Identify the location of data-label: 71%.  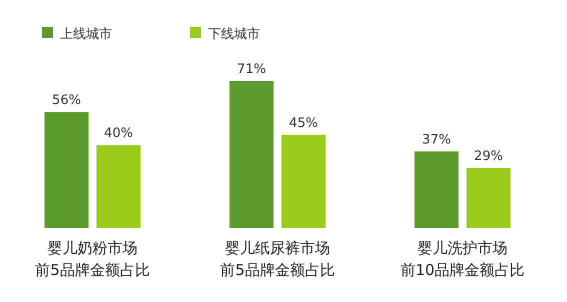
(251, 69).